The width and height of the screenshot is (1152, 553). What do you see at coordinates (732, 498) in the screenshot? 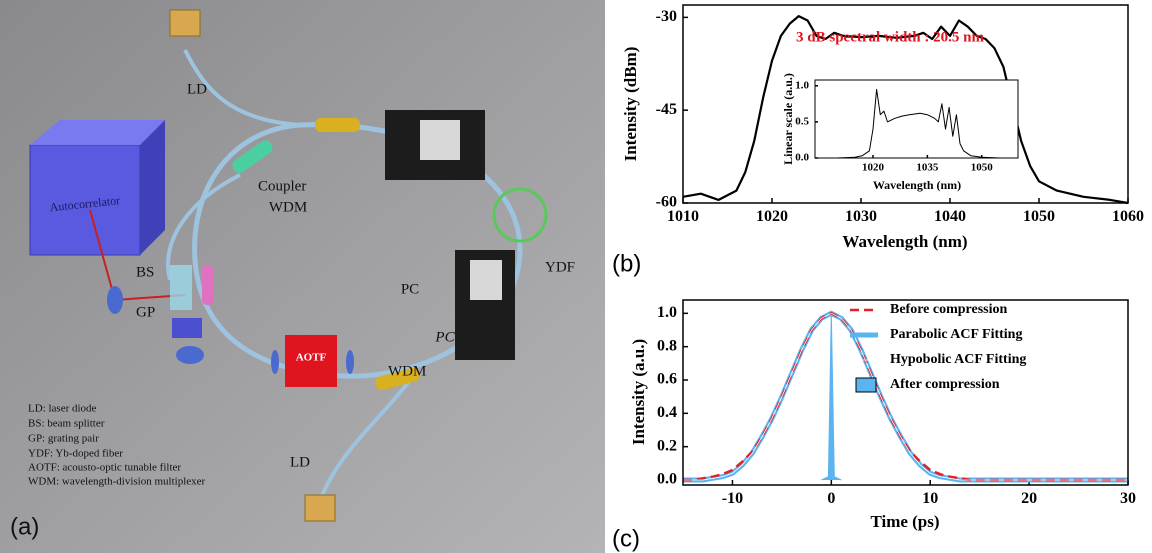
I see `x-tick-label: -10` at bounding box center [732, 498].